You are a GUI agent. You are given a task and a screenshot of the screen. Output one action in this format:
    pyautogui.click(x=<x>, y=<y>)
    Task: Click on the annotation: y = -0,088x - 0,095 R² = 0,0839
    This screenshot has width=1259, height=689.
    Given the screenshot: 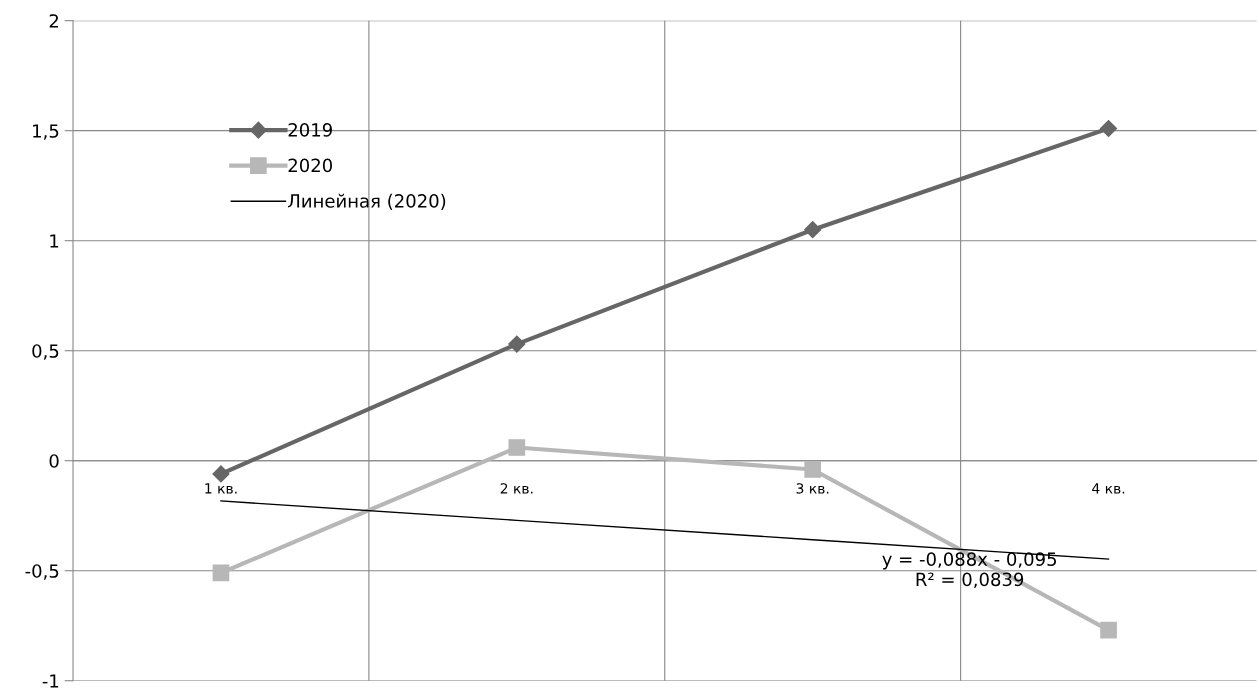 What is the action you would take?
    pyautogui.click(x=969, y=570)
    